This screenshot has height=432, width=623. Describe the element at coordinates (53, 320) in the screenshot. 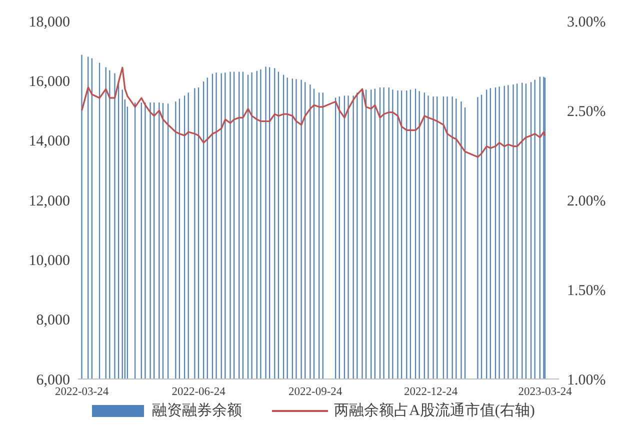

I see `y-tick-label: 8,000` at that location.